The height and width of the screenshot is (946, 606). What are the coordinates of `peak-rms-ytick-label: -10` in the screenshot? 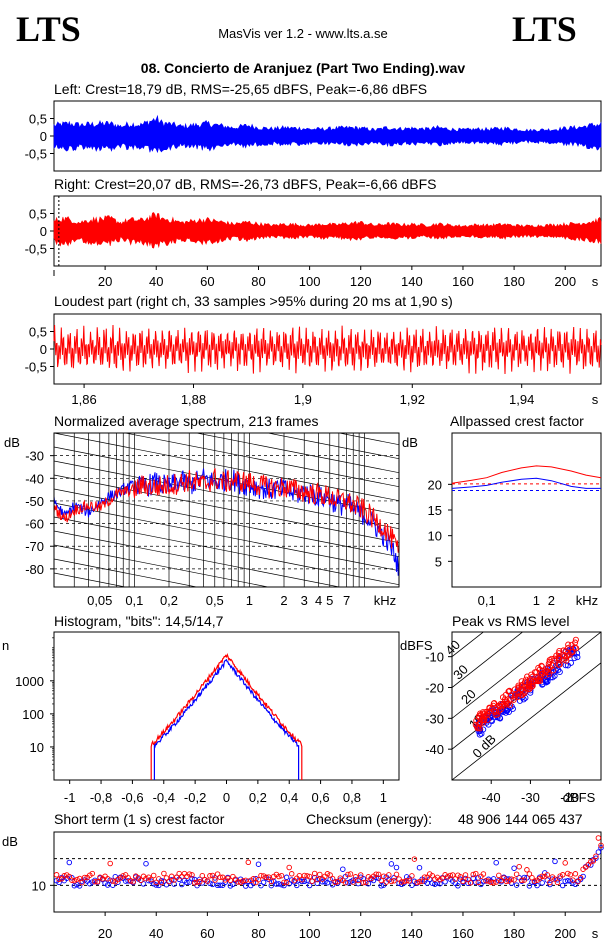 It's located at (434, 657).